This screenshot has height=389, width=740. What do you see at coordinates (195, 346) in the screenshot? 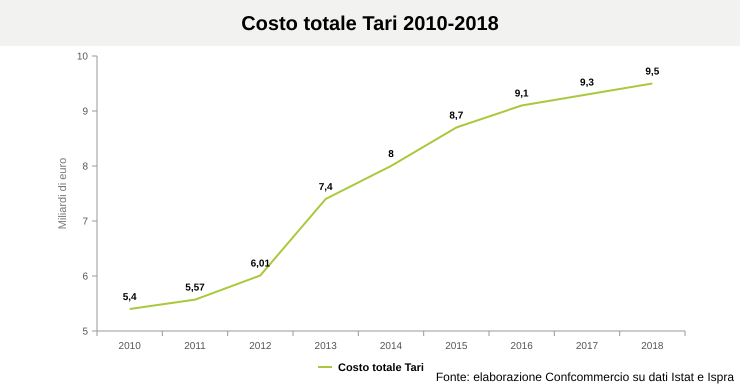
I see `x-tick-label: 2011` at bounding box center [195, 346].